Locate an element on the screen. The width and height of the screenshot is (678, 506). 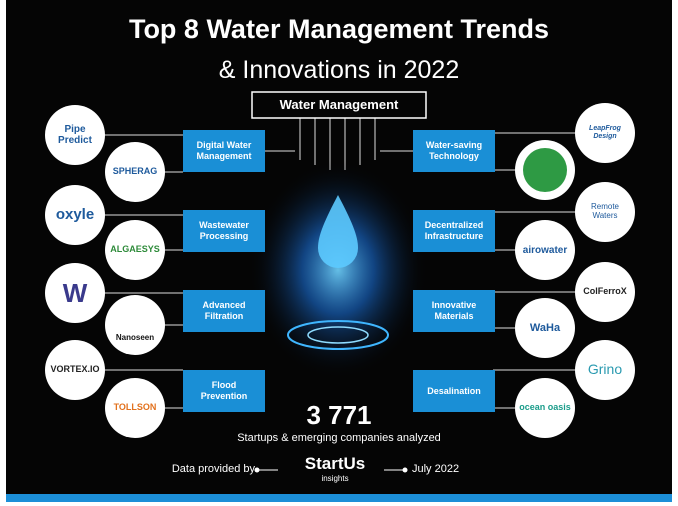
trend: Digital Water Management is located at coordinates (224, 151).